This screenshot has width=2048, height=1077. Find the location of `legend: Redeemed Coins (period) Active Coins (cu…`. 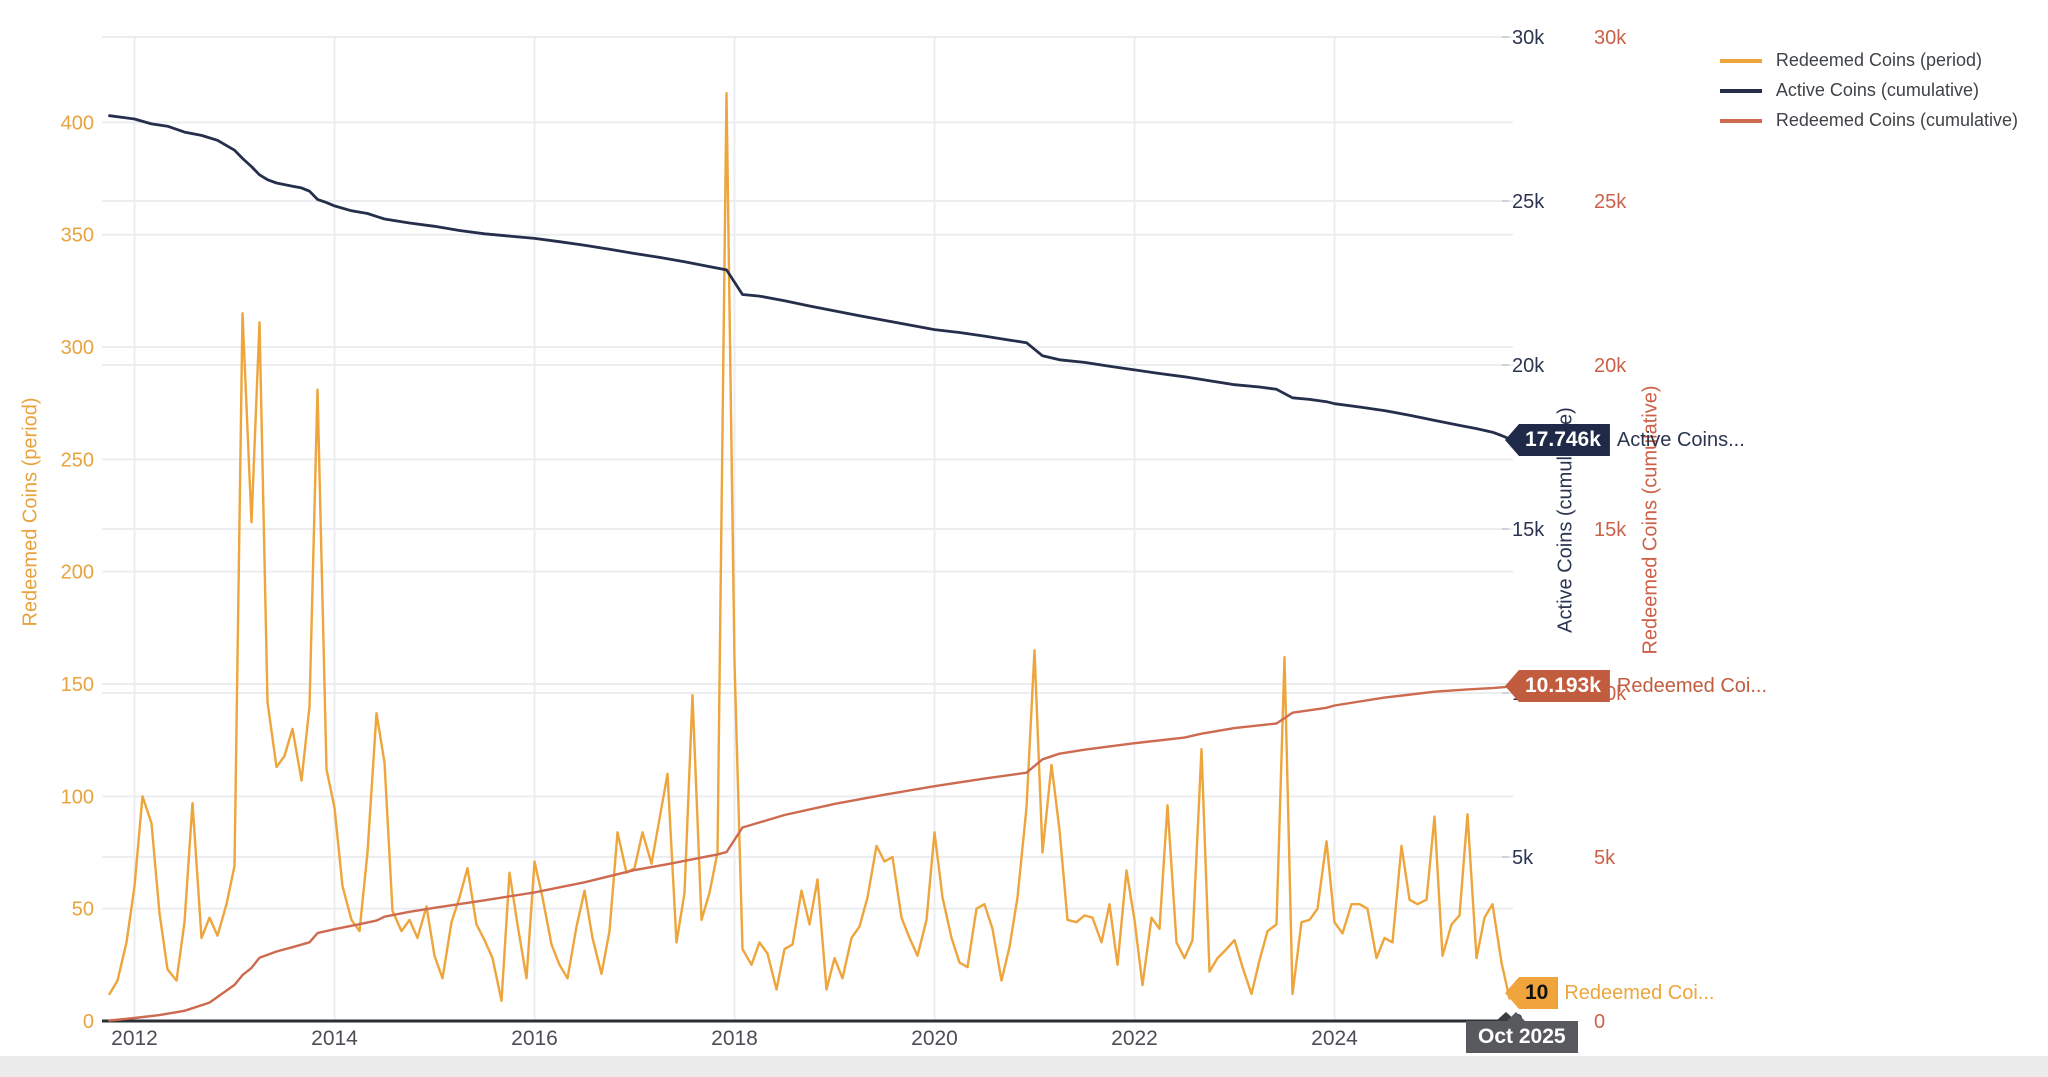

legend: Redeemed Coins (period) Active Coins (cu… is located at coordinates (1868, 90).